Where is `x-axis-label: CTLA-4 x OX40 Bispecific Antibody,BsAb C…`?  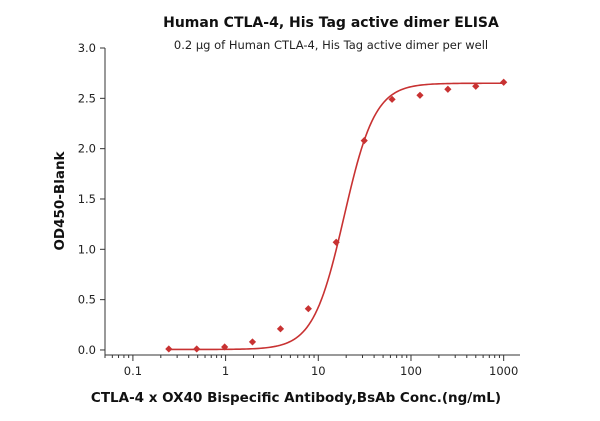 x-axis-label: CTLA-4 x OX40 Bispecific Antibody,BsAb C… is located at coordinates (296, 398).